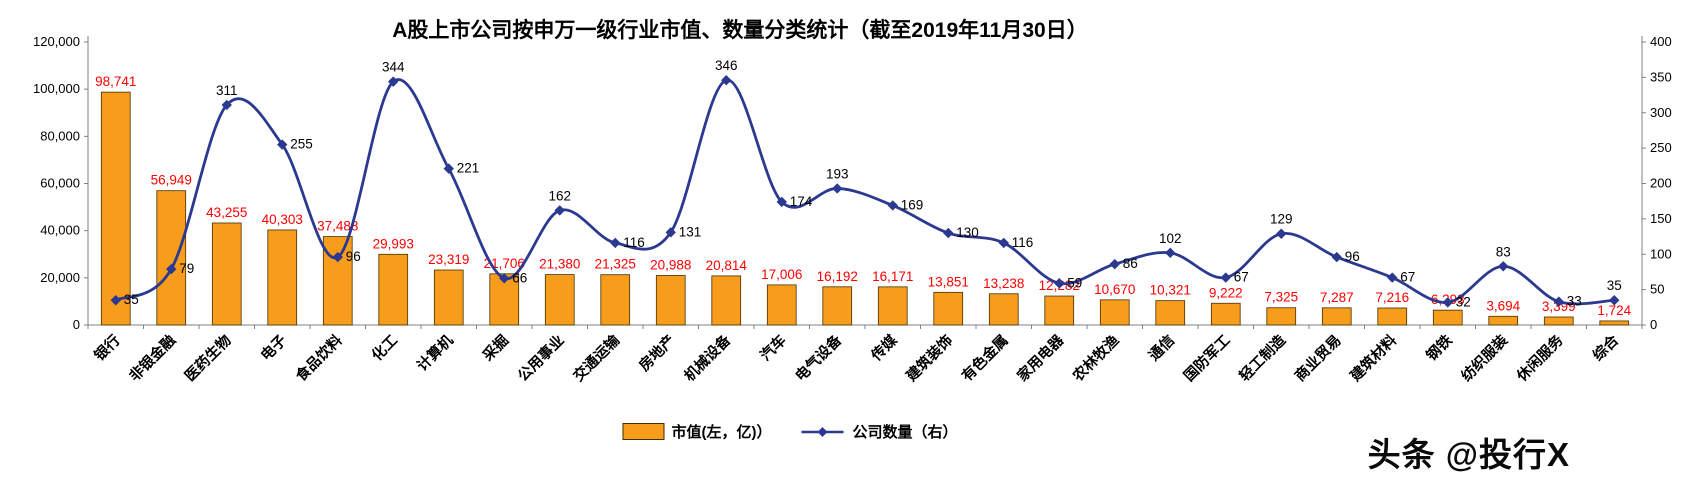 This screenshot has height=482, width=1688. Describe the element at coordinates (448, 259) in the screenshot. I see `bar-value-label: 23,319` at that location.